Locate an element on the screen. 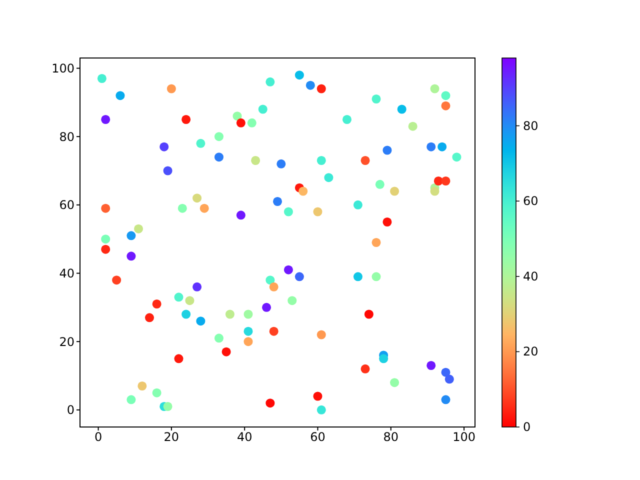 The image size is (640, 480). x-tick-label: 20 is located at coordinates (172, 437).